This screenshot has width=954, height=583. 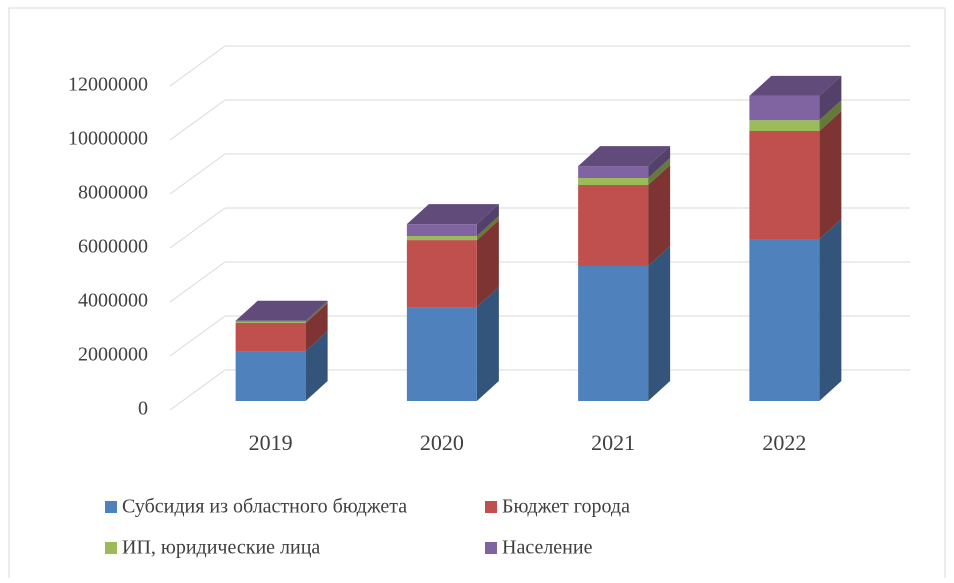 I want to click on x-tick-label: 2020, so click(x=442, y=442).